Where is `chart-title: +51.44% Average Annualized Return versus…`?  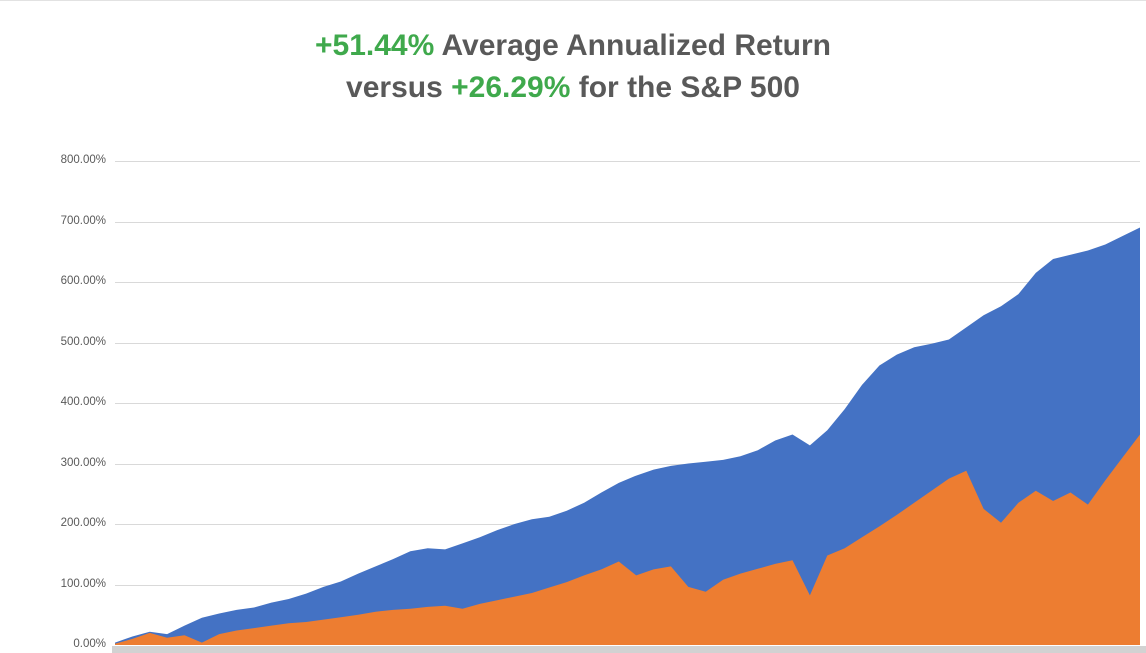
chart-title: +51.44% Average Annualized Return versus… is located at coordinates (573, 67).